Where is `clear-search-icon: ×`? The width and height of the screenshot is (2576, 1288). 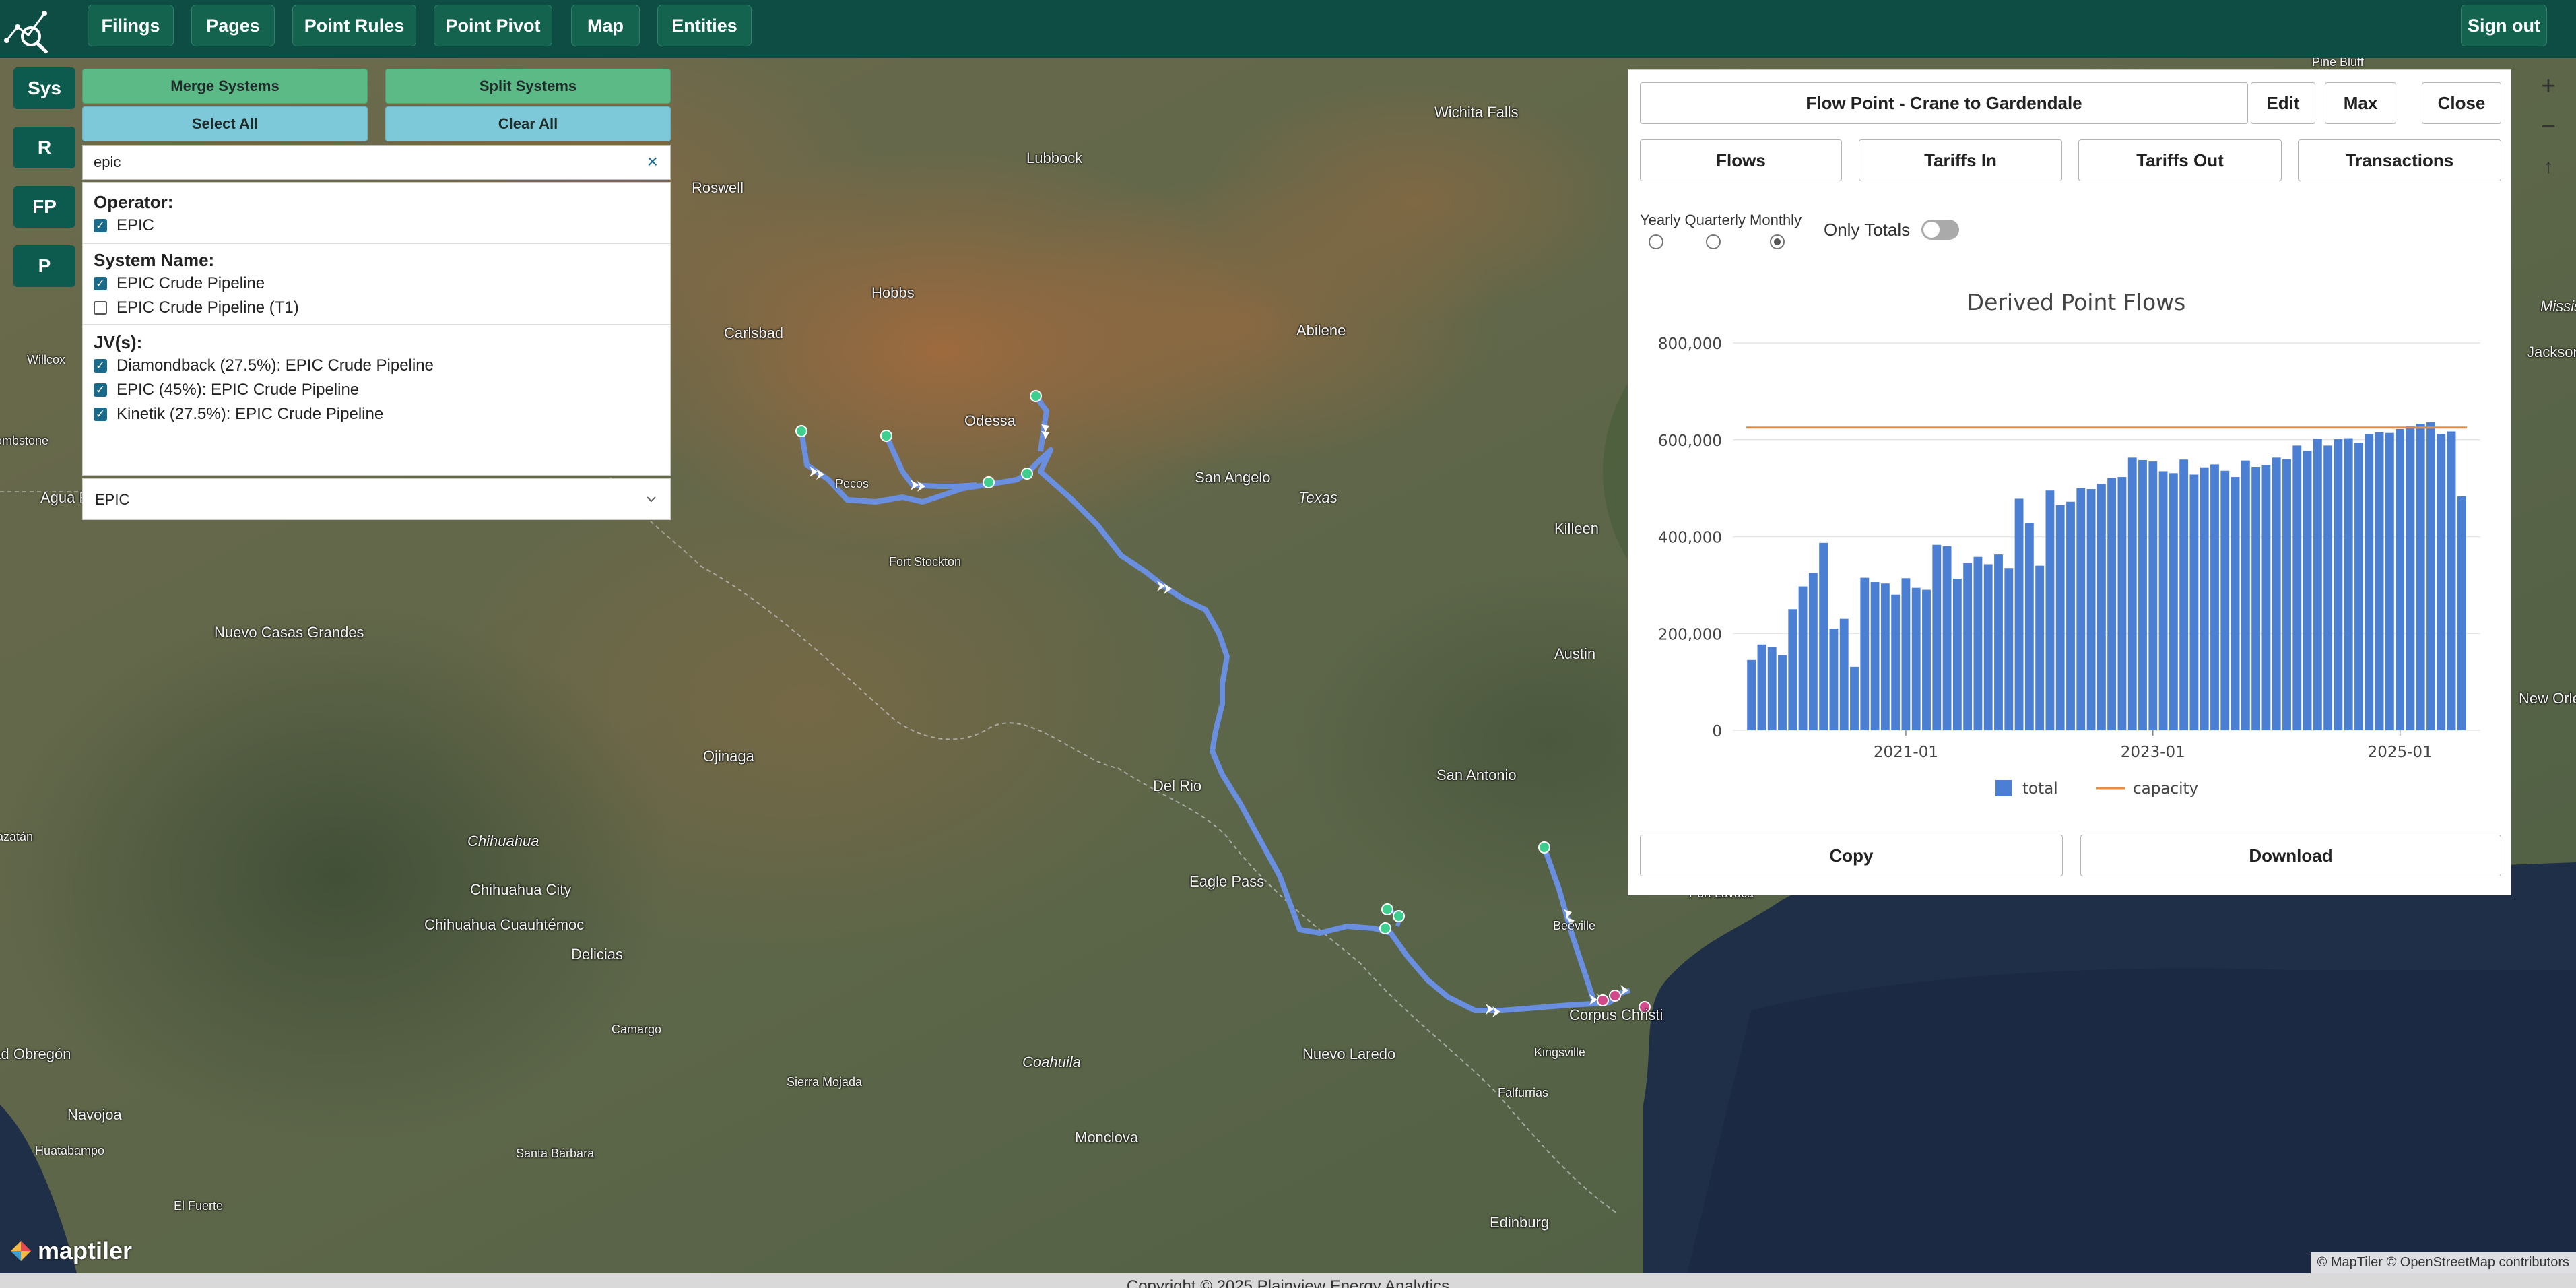
clear-search-icon: × is located at coordinates (652, 161).